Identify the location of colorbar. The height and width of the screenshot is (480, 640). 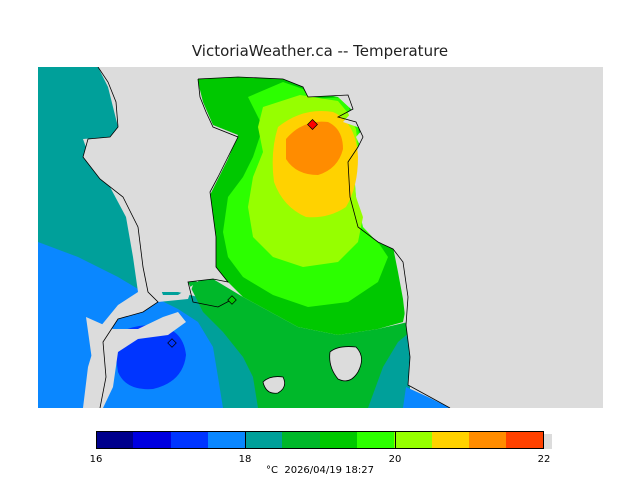
(320, 440).